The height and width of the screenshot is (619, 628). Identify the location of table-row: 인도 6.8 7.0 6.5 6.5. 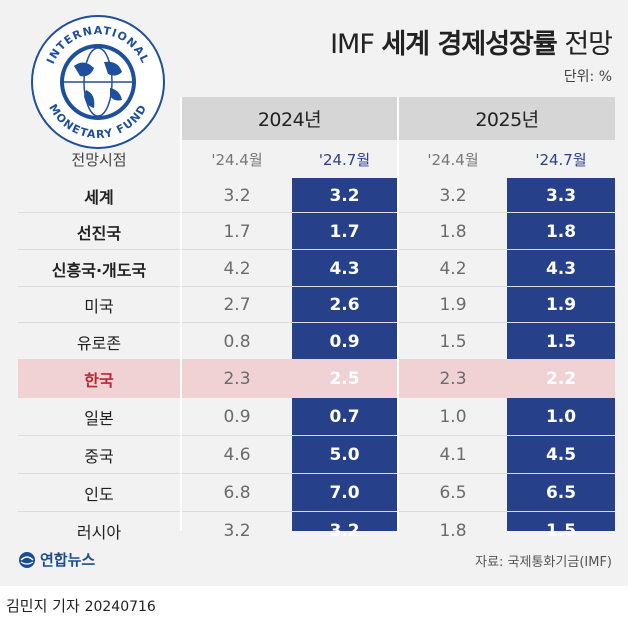
(316, 493).